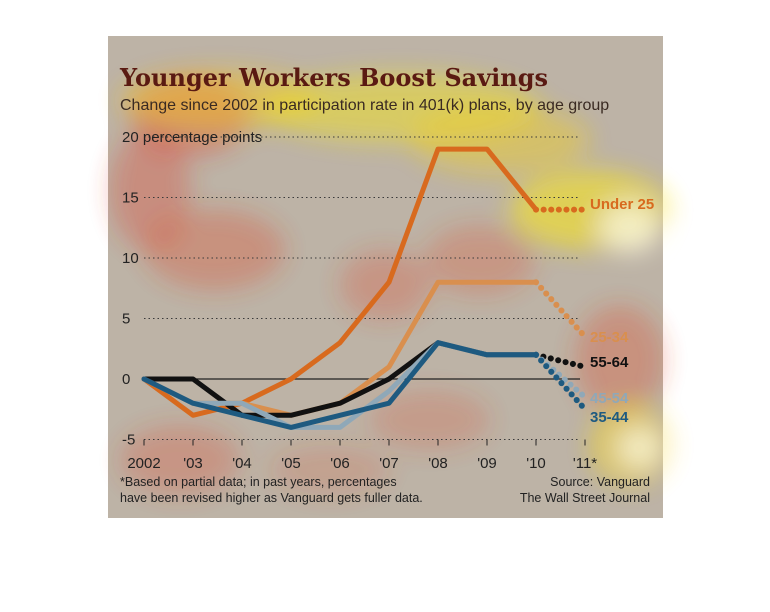 Image resolution: width=770 pixels, height=612 pixels. Describe the element at coordinates (340, 385) in the screenshot. I see `series-line` at that location.